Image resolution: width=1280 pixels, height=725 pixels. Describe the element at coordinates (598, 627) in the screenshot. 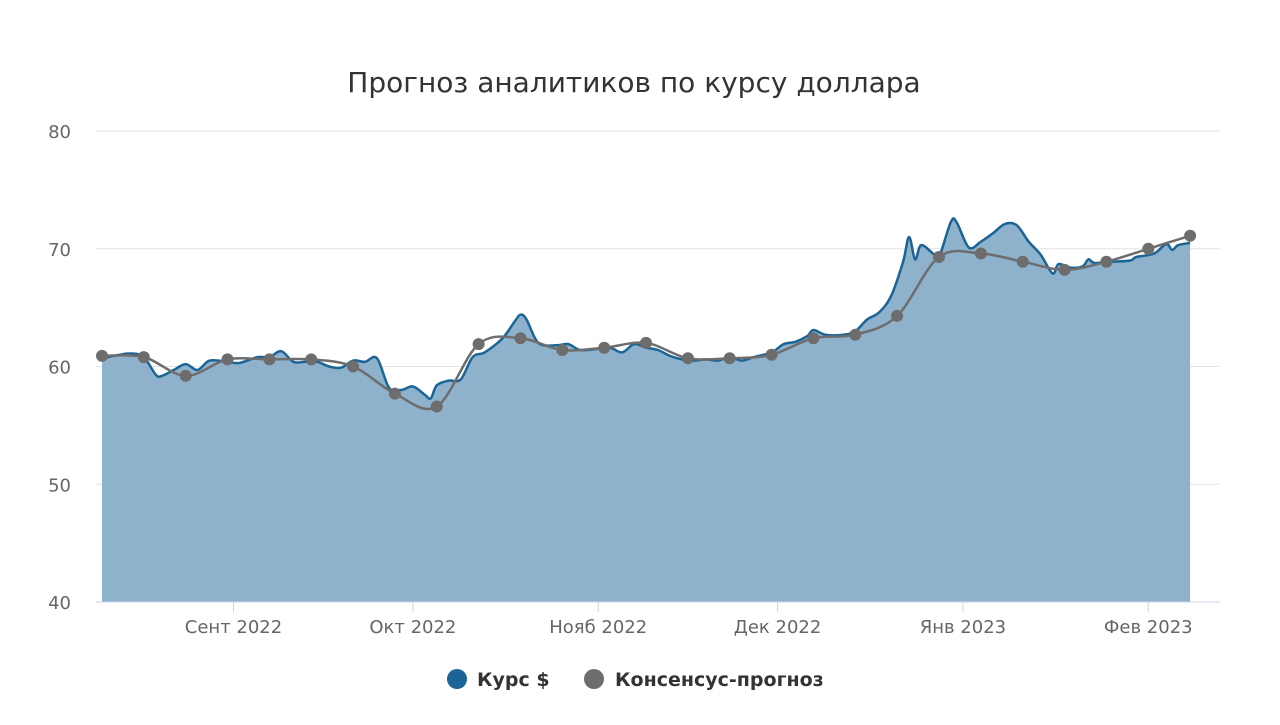

I see `x-tick-label: Нояб 2022` at that location.